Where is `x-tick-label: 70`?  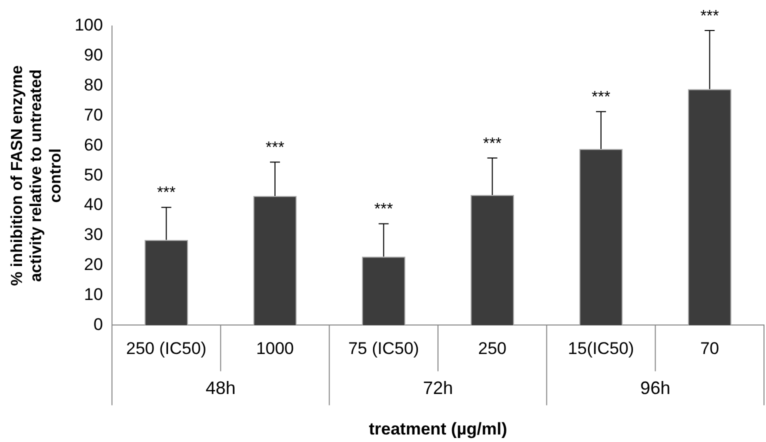 x-tick-label: 70 is located at coordinates (710, 348).